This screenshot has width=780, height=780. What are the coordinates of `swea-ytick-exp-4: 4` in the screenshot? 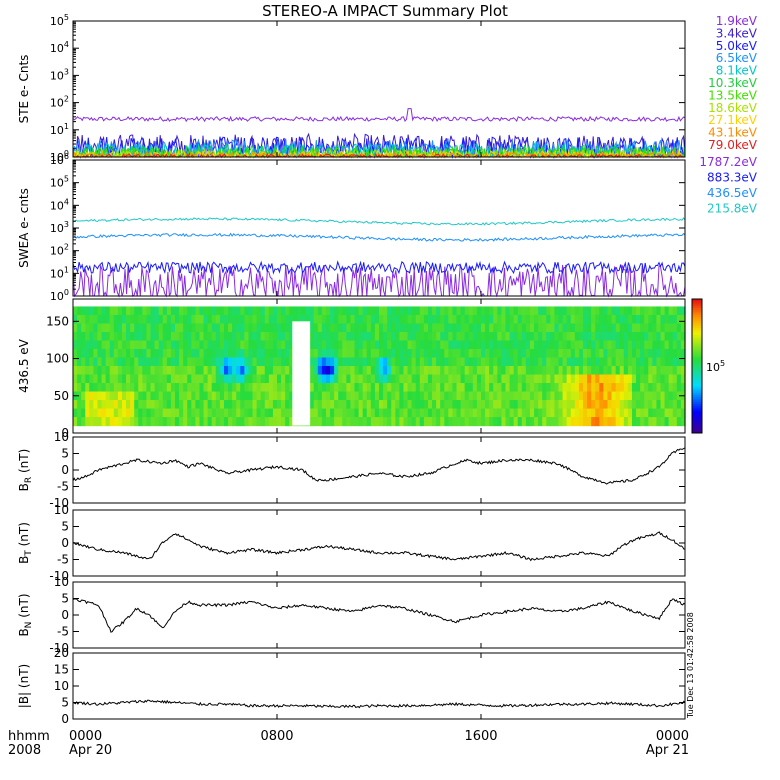 It's located at (66, 201).